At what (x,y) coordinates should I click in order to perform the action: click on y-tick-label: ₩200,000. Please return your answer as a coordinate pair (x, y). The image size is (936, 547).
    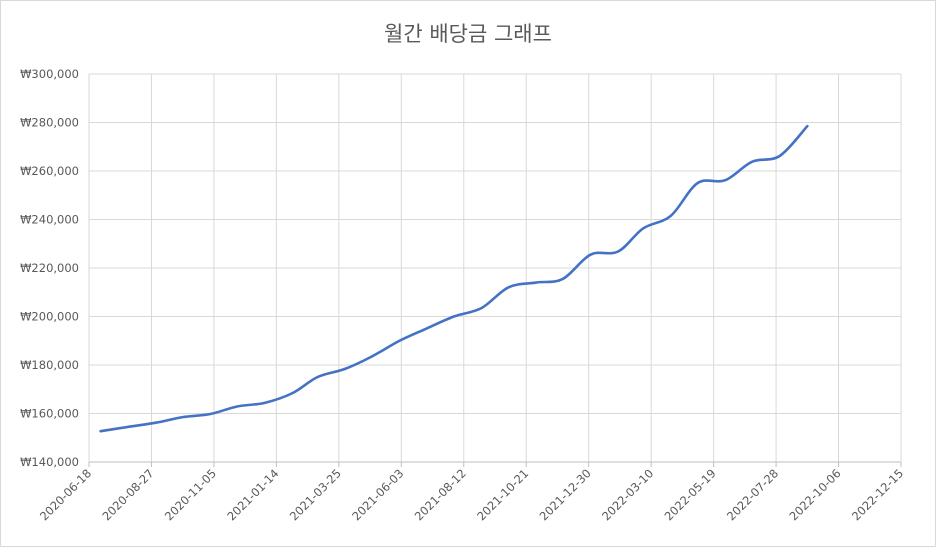
    Looking at the image, I should click on (49, 317).